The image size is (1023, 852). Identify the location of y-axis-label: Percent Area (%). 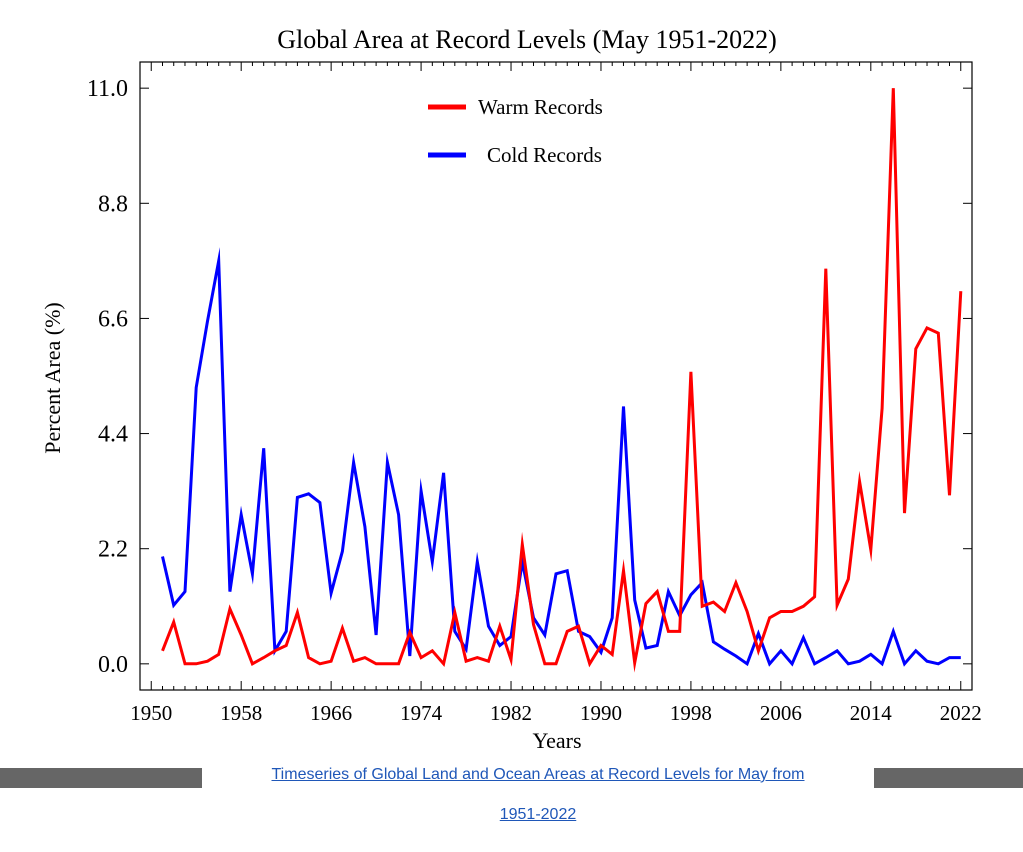
(52, 377).